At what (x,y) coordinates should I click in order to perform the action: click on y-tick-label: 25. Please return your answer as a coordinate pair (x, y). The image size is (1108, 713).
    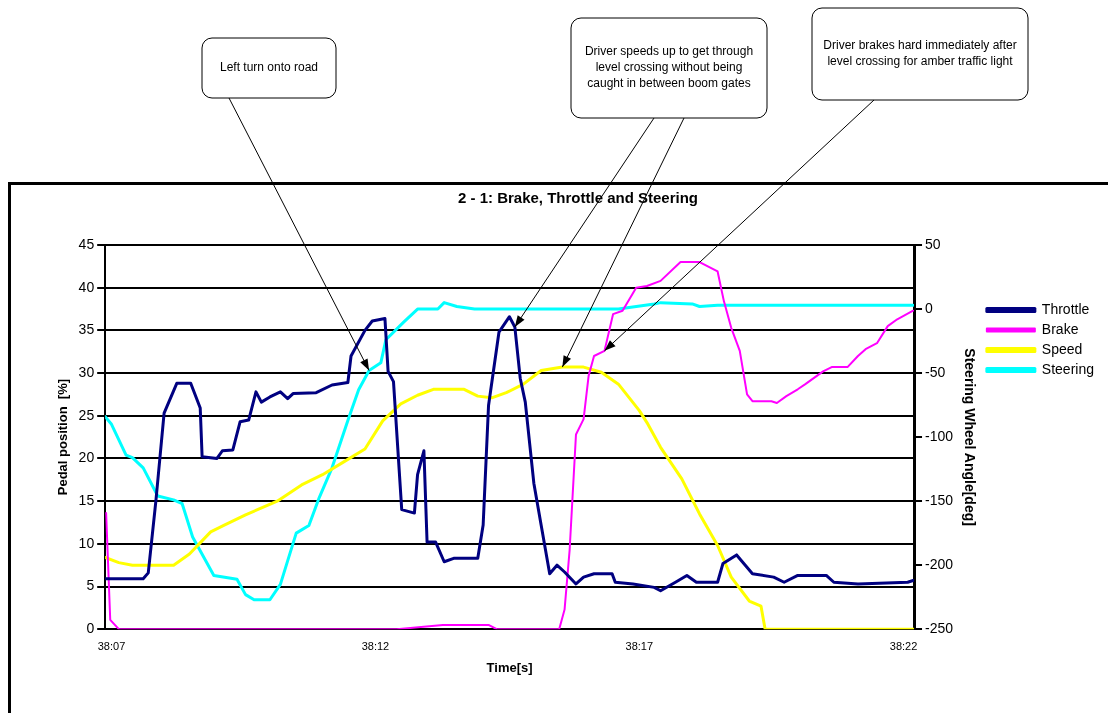
    Looking at the image, I should click on (86, 414).